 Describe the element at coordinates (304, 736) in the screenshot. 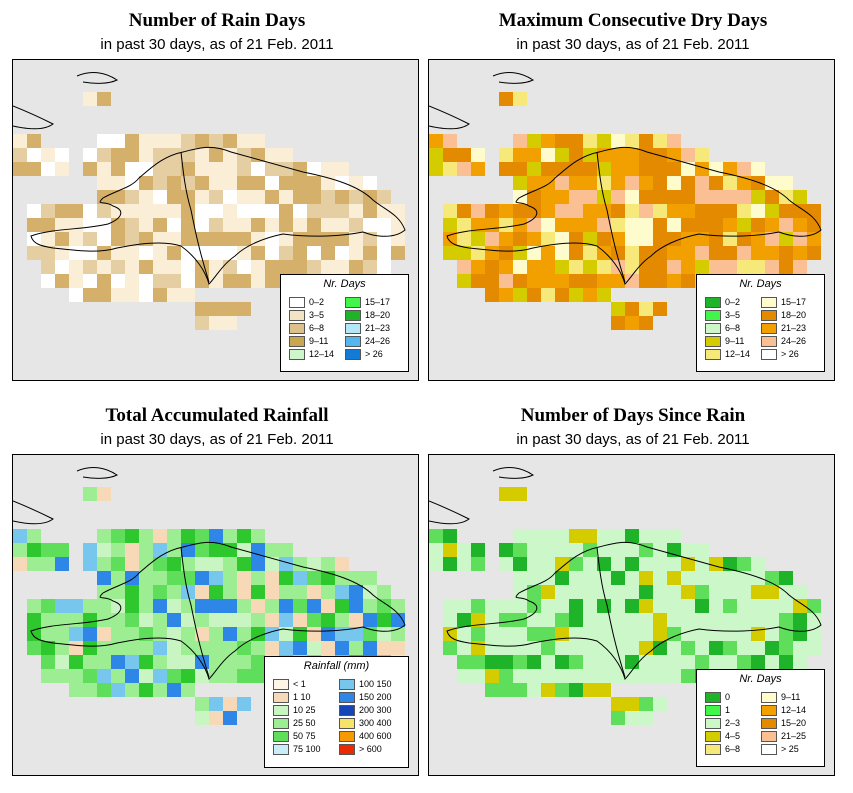

I see `legend-label: 50 75` at that location.